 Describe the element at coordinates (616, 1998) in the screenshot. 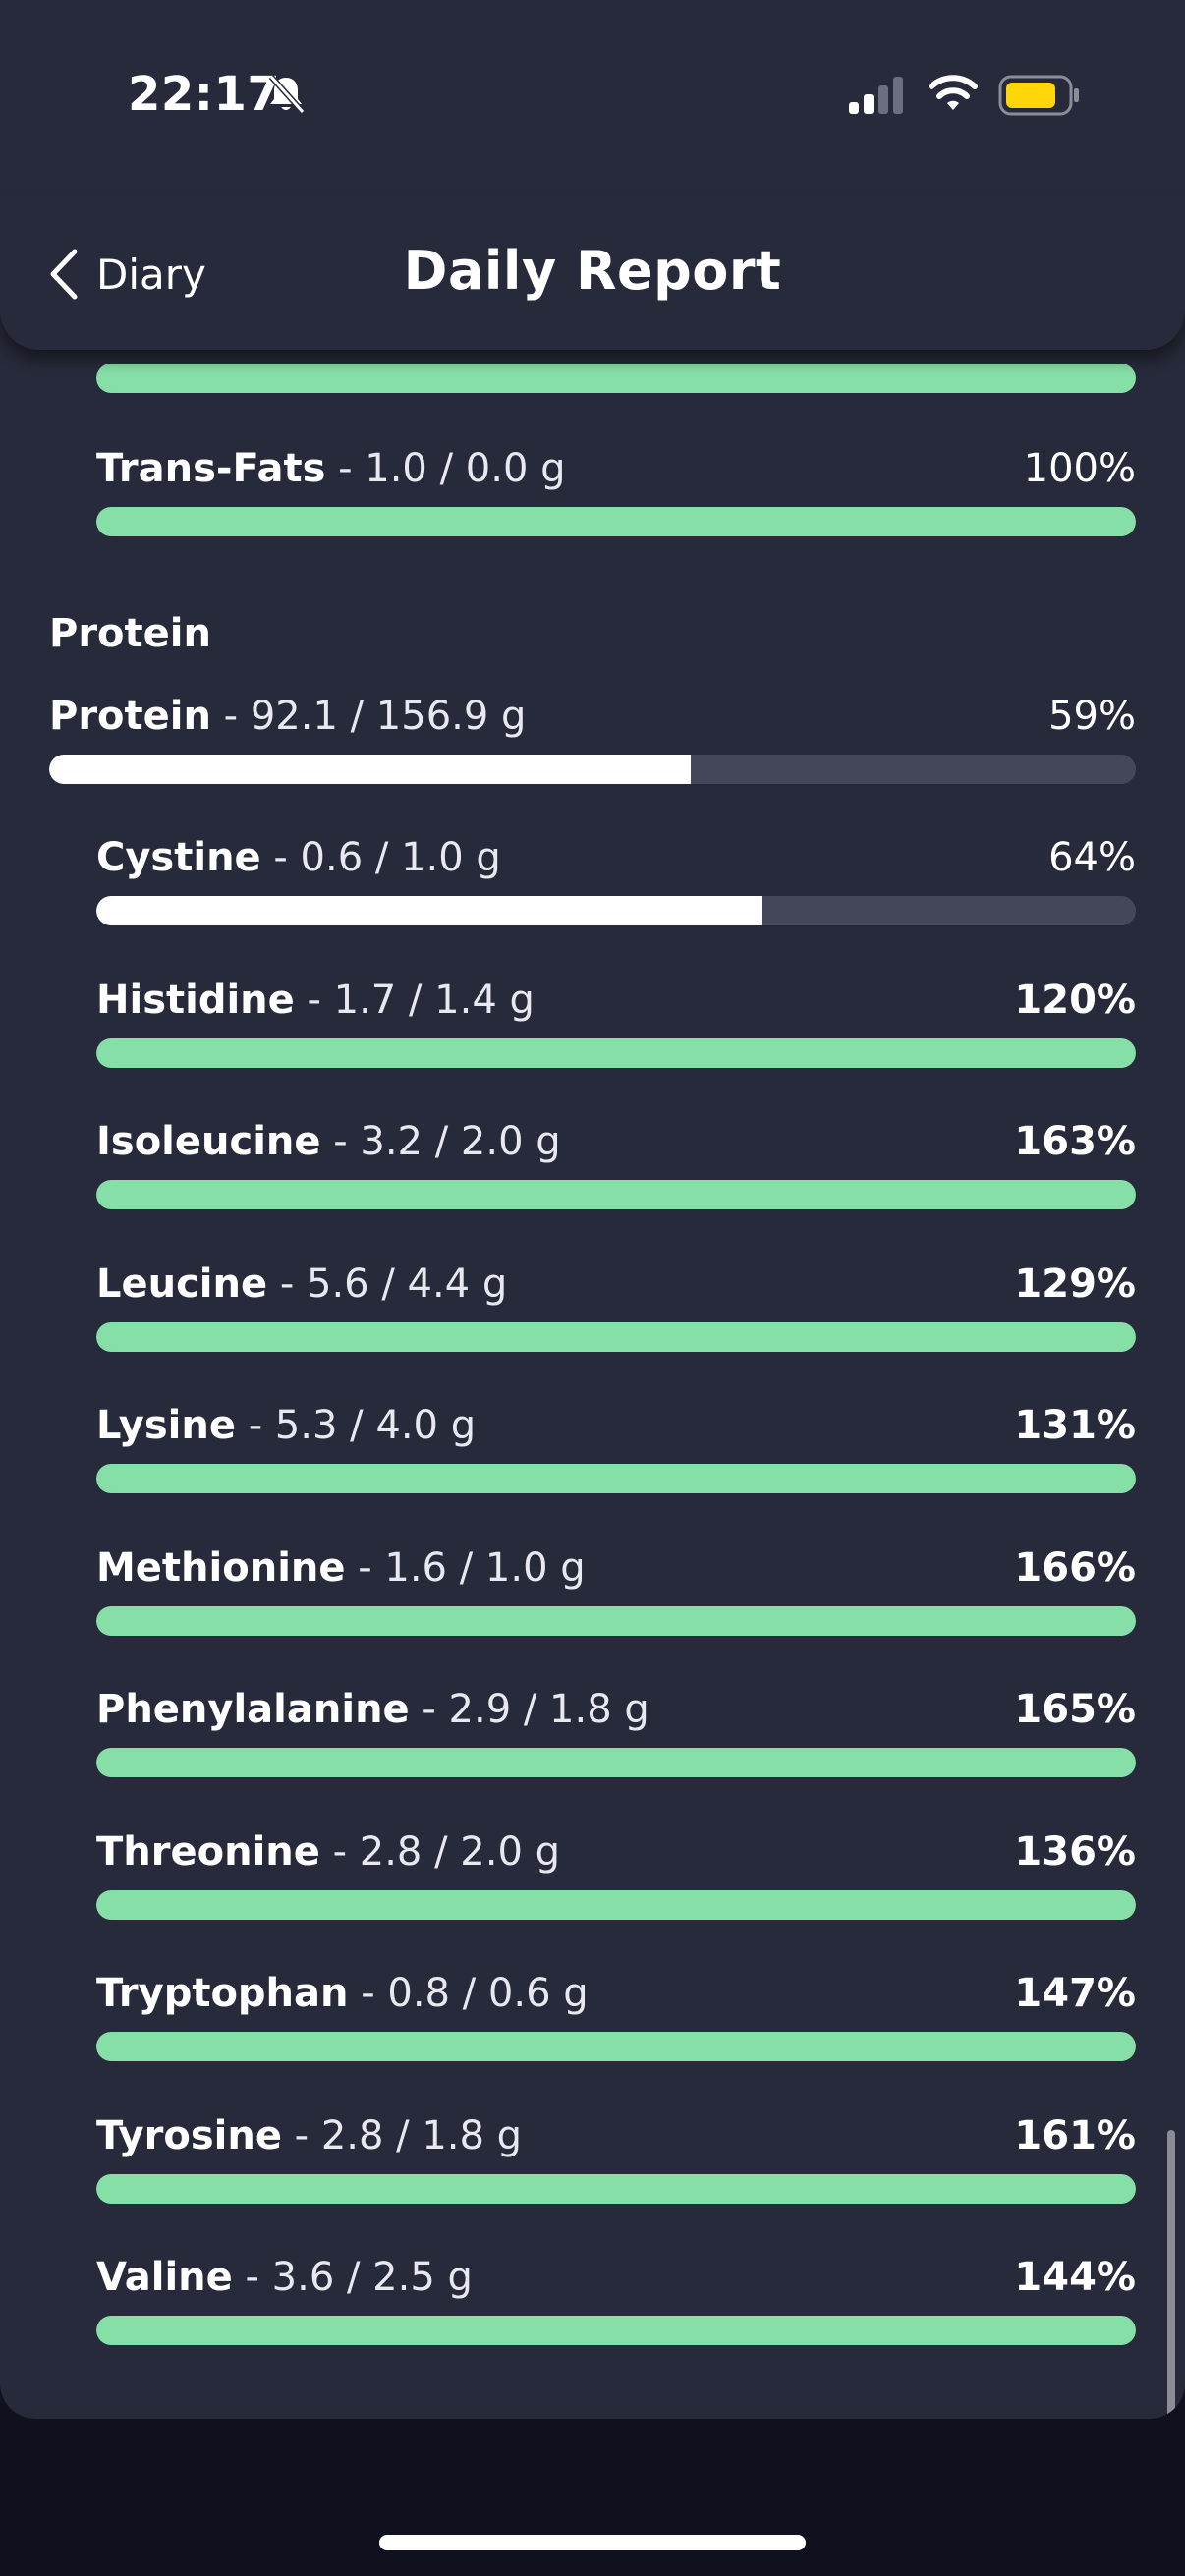

I see `row-header: Tryptophan - 0.8 / 0.6 g 147%` at that location.